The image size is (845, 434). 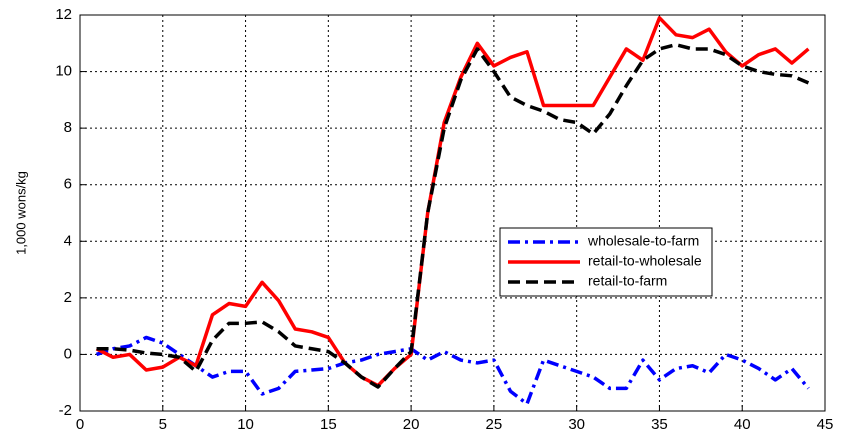 What do you see at coordinates (63, 71) in the screenshot?
I see `y-tick-label: 10` at bounding box center [63, 71].